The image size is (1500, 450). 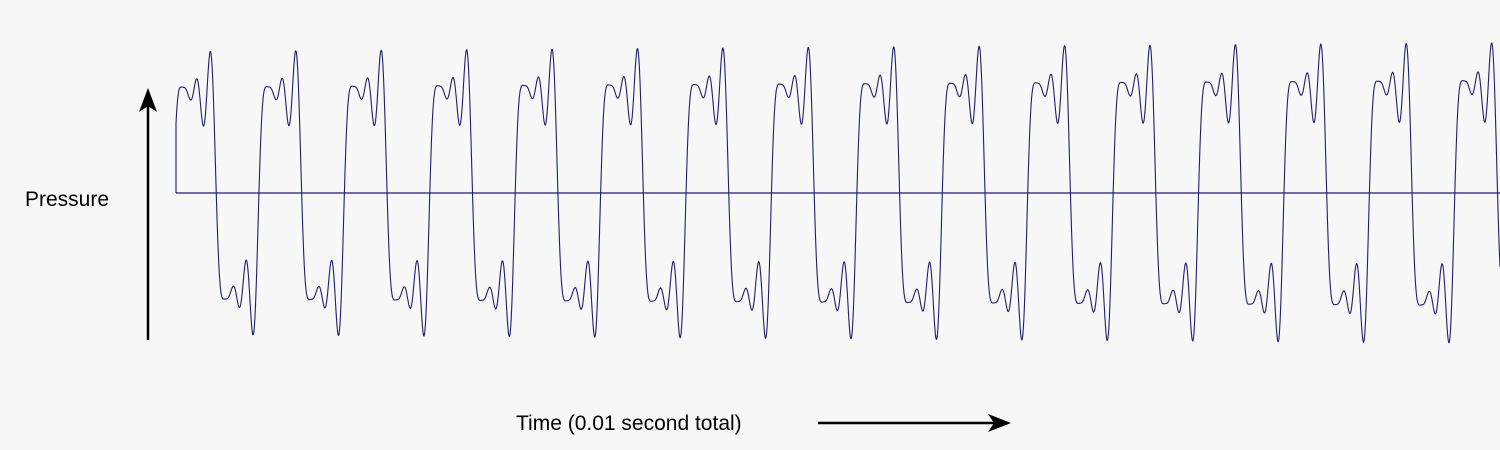 What do you see at coordinates (67, 199) in the screenshot?
I see `y-axis-label: Pressure` at bounding box center [67, 199].